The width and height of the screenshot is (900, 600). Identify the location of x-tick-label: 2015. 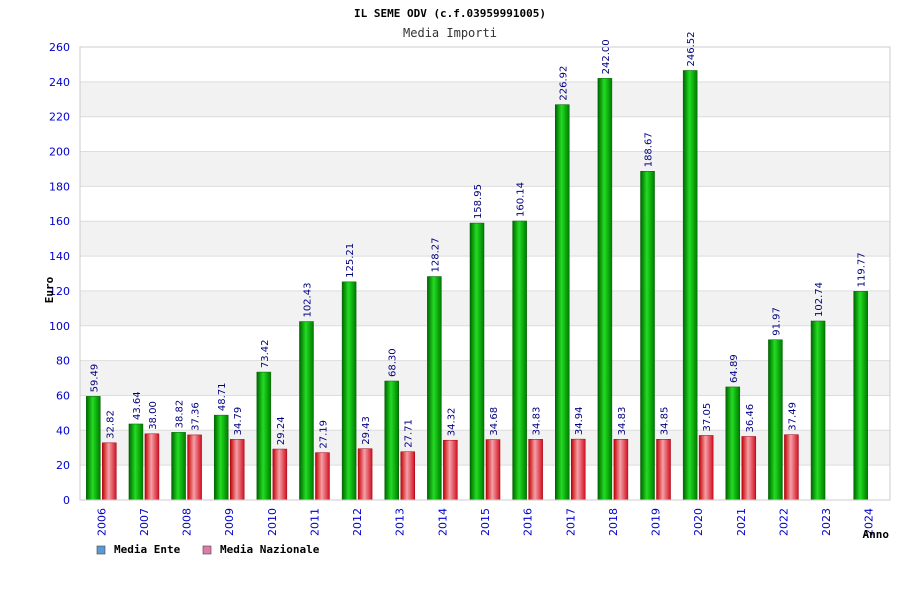
(485, 522).